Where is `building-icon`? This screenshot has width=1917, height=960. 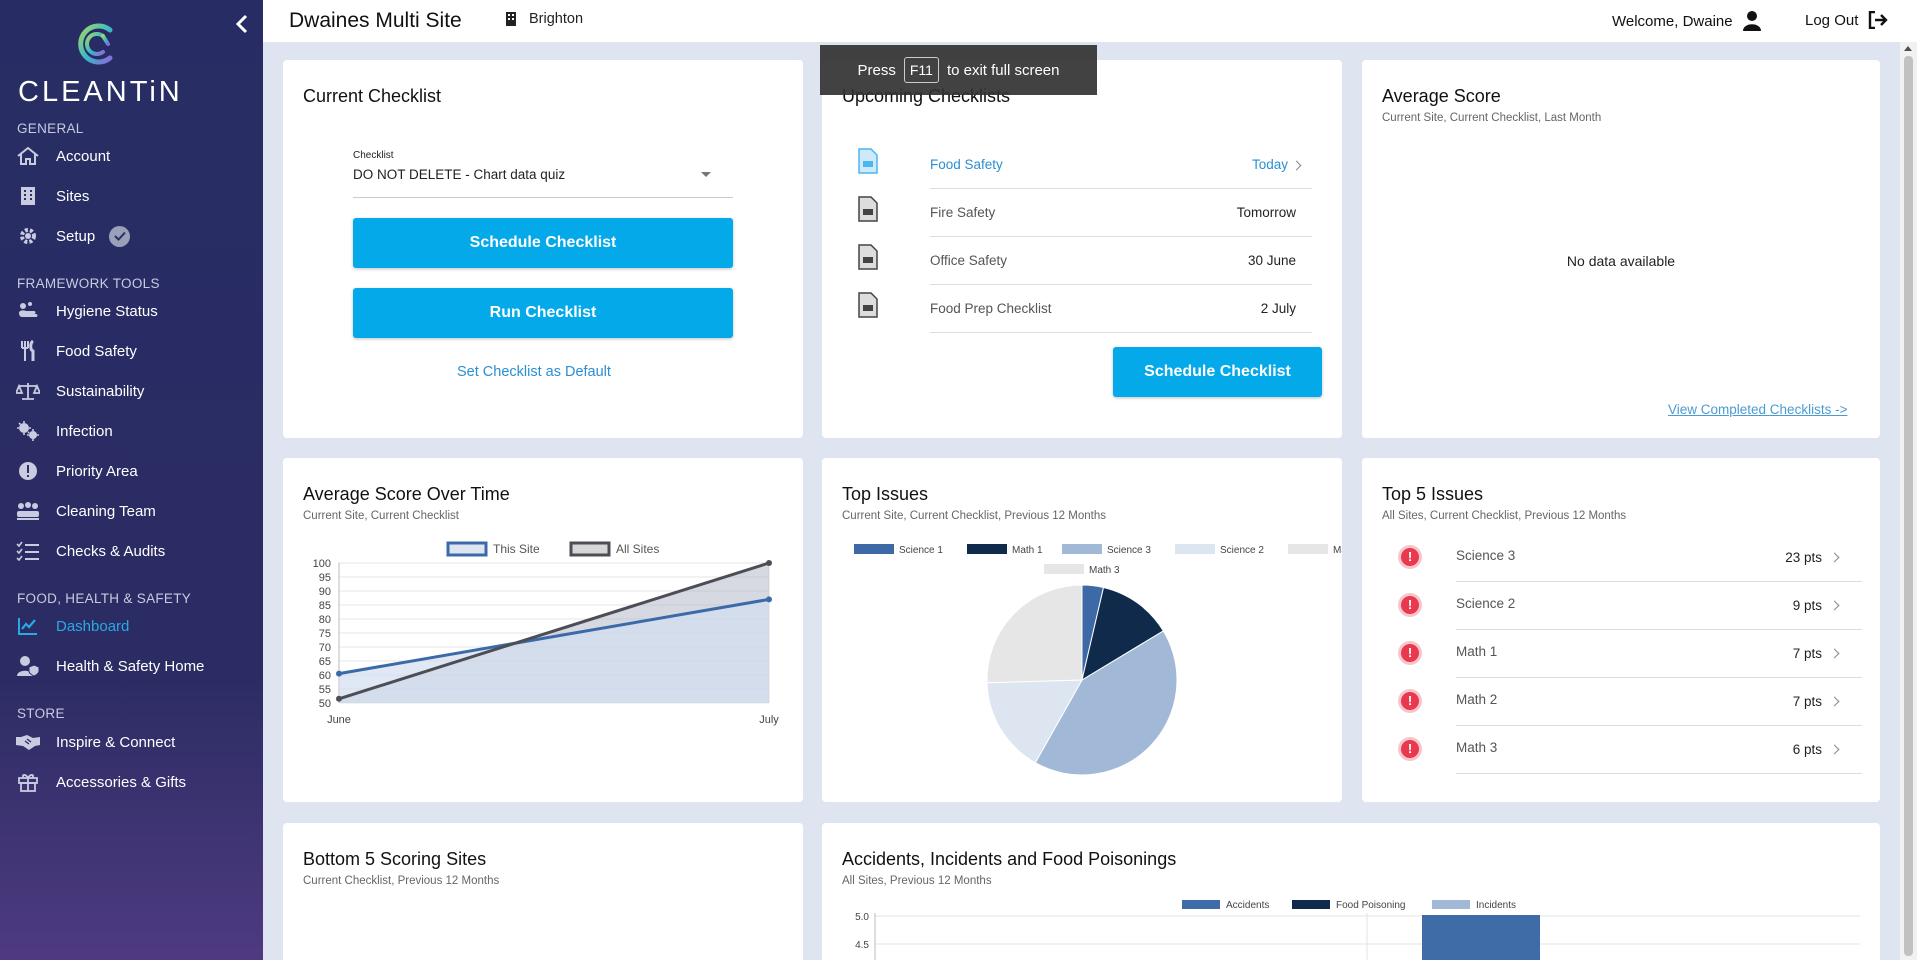 building-icon is located at coordinates (511, 19).